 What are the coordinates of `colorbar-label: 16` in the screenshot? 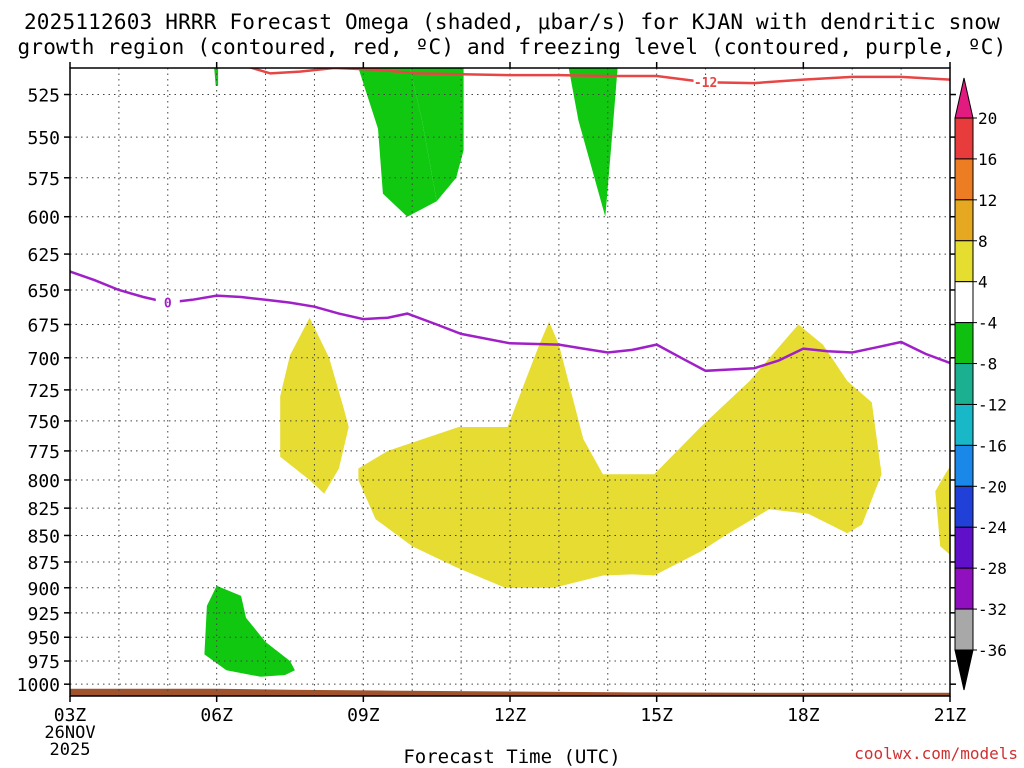 It's located at (987, 159).